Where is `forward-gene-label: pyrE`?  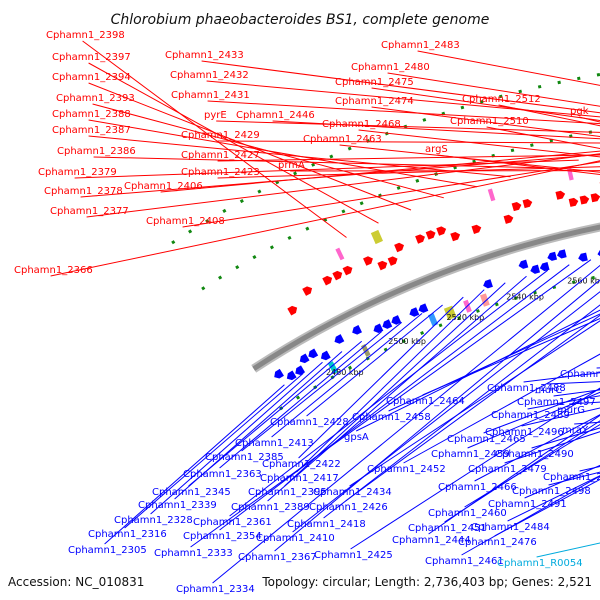 forward-gene-label: pyrE is located at coordinates (215, 115).